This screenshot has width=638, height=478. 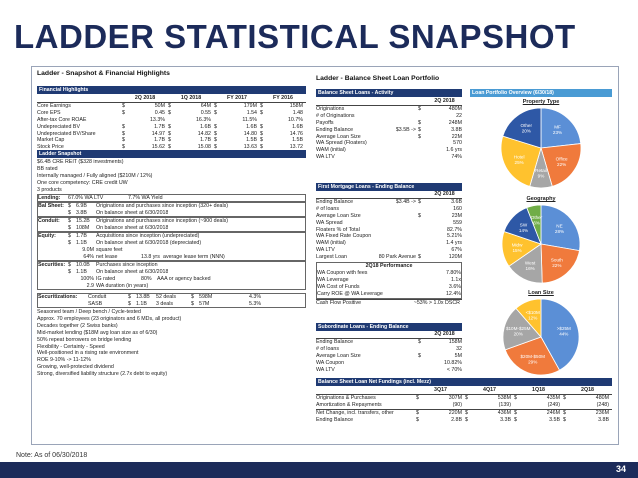 I want to click on fin-col: FY 2017, so click(x=237, y=98).